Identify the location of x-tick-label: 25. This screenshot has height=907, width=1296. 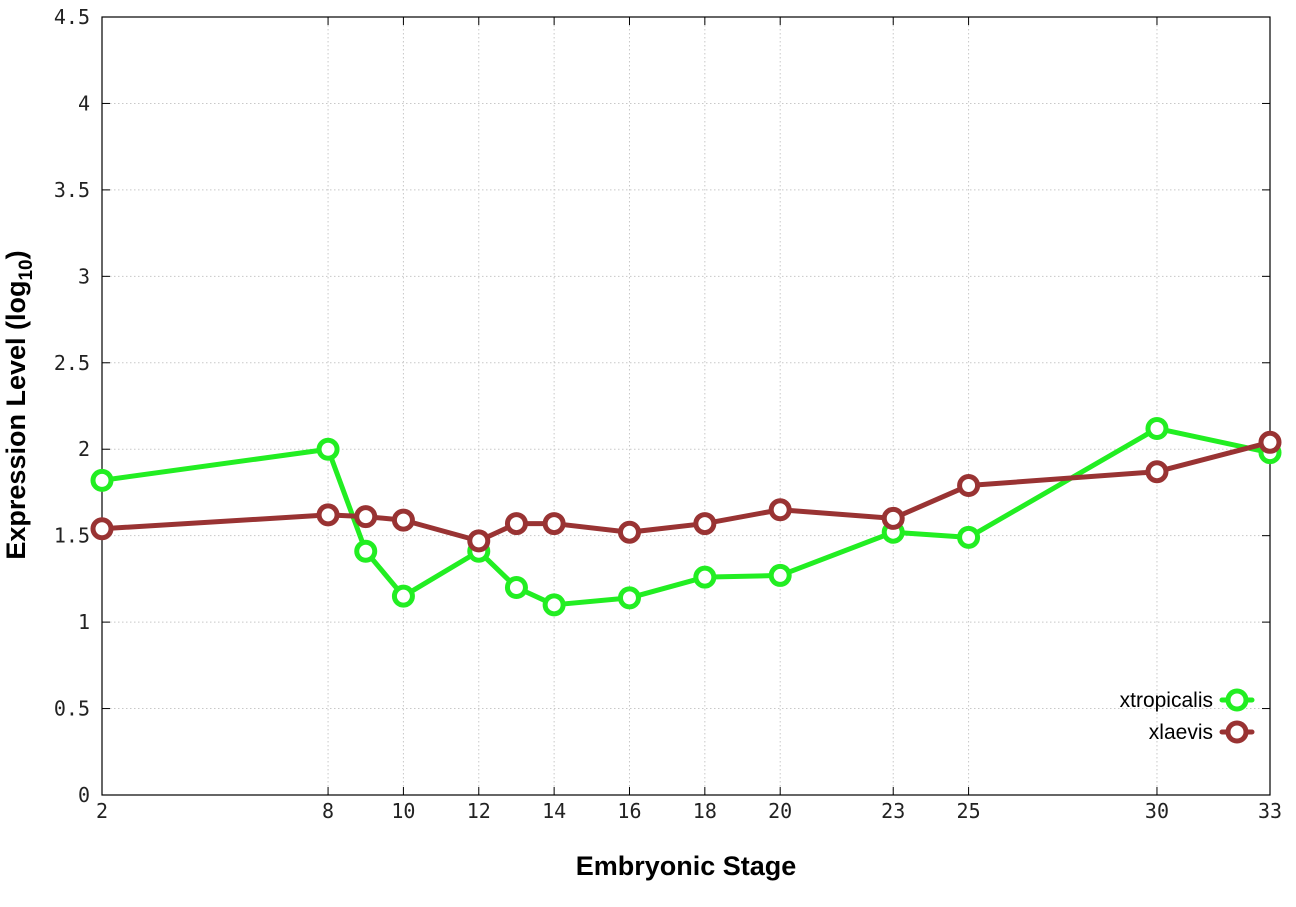
(969, 811).